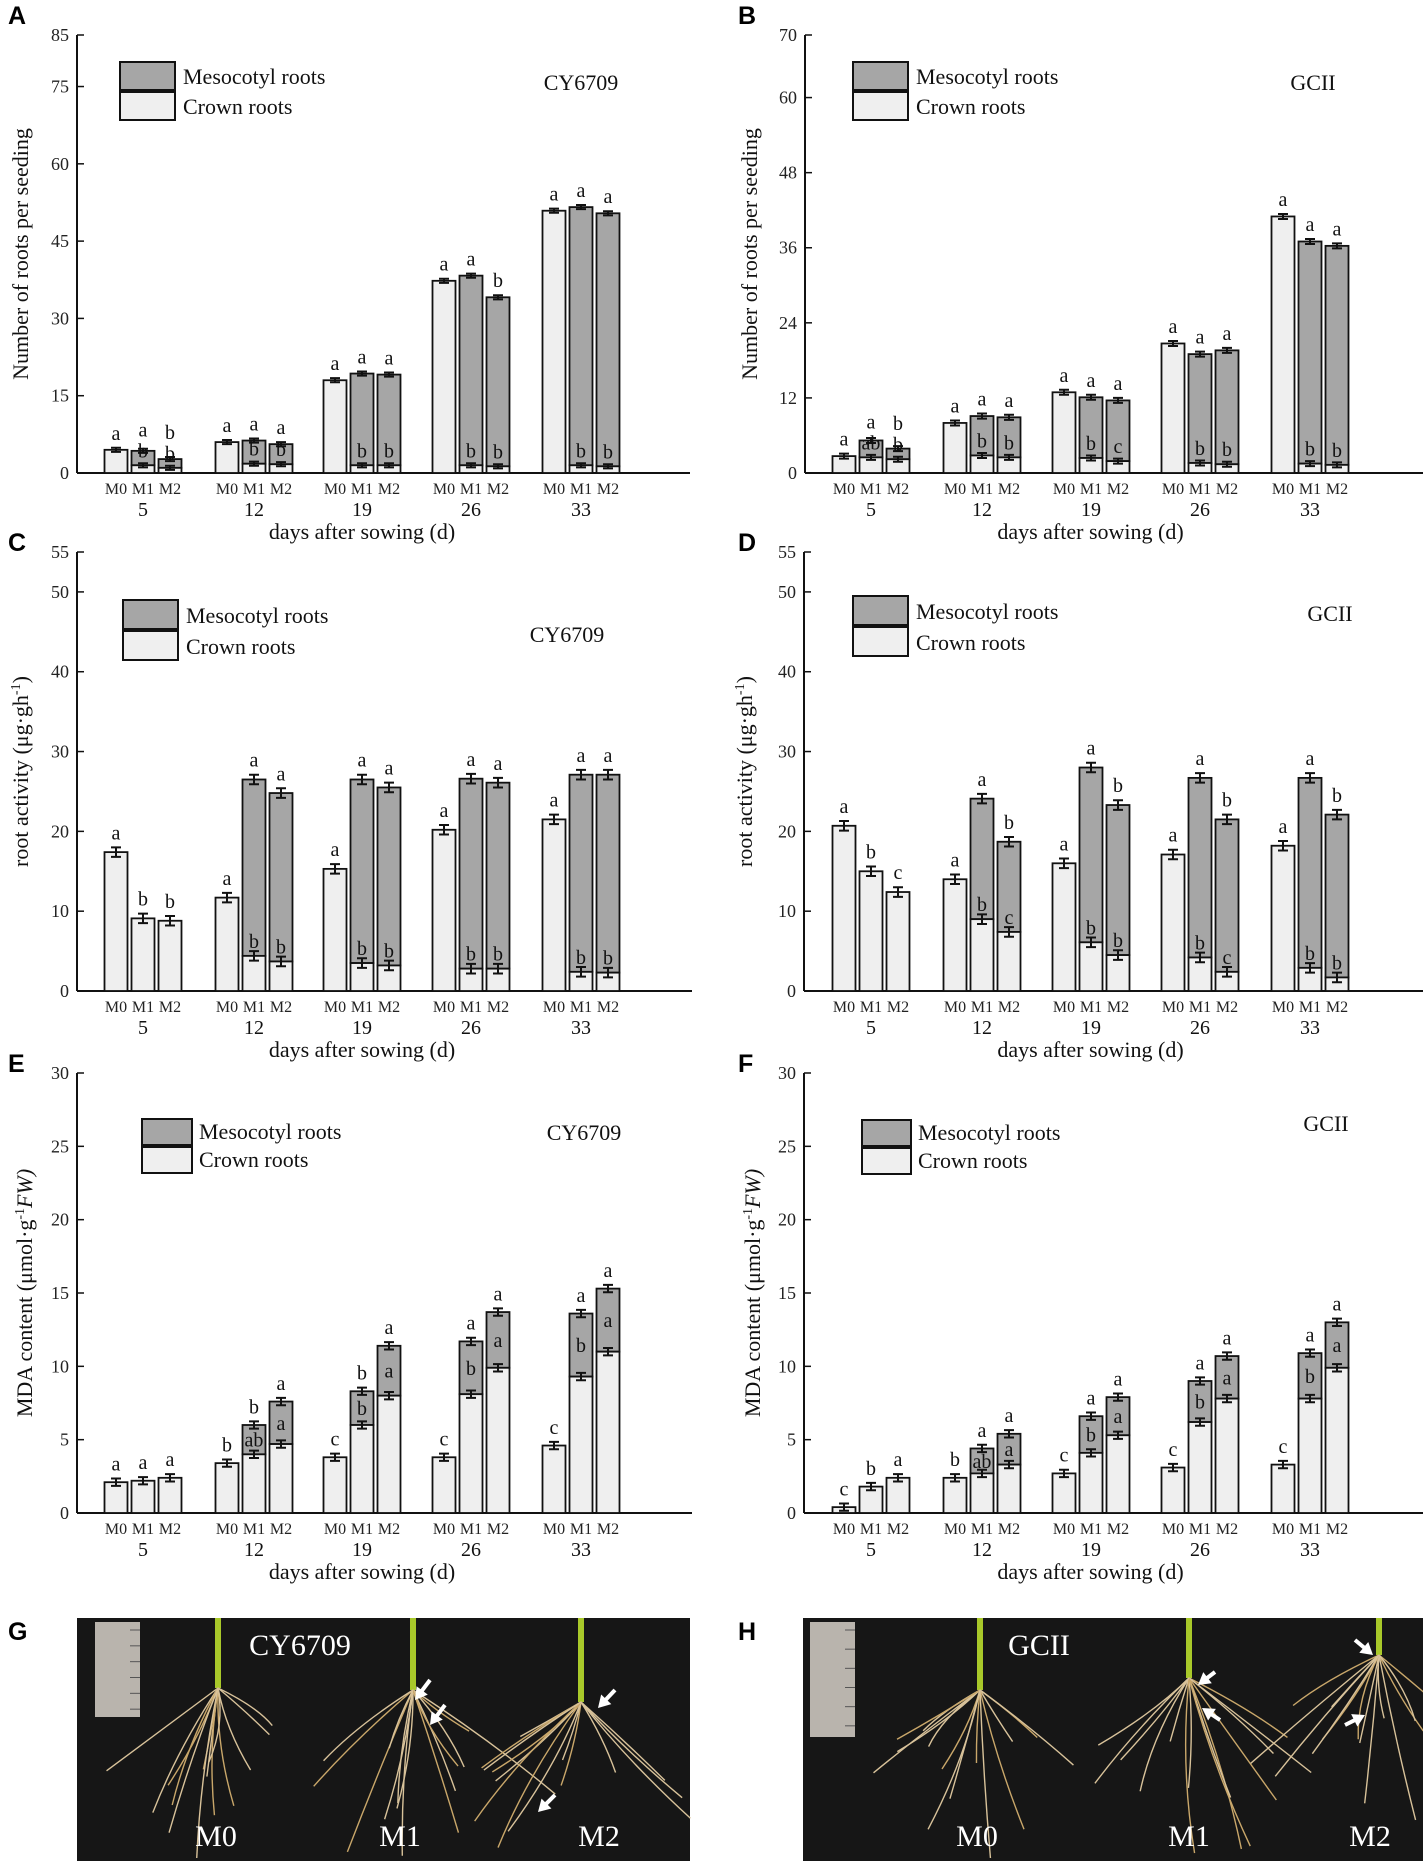 The image size is (1423, 1861). Describe the element at coordinates (362, 1571) in the screenshot. I see `x-axis-title: days after sowing (d)` at that location.